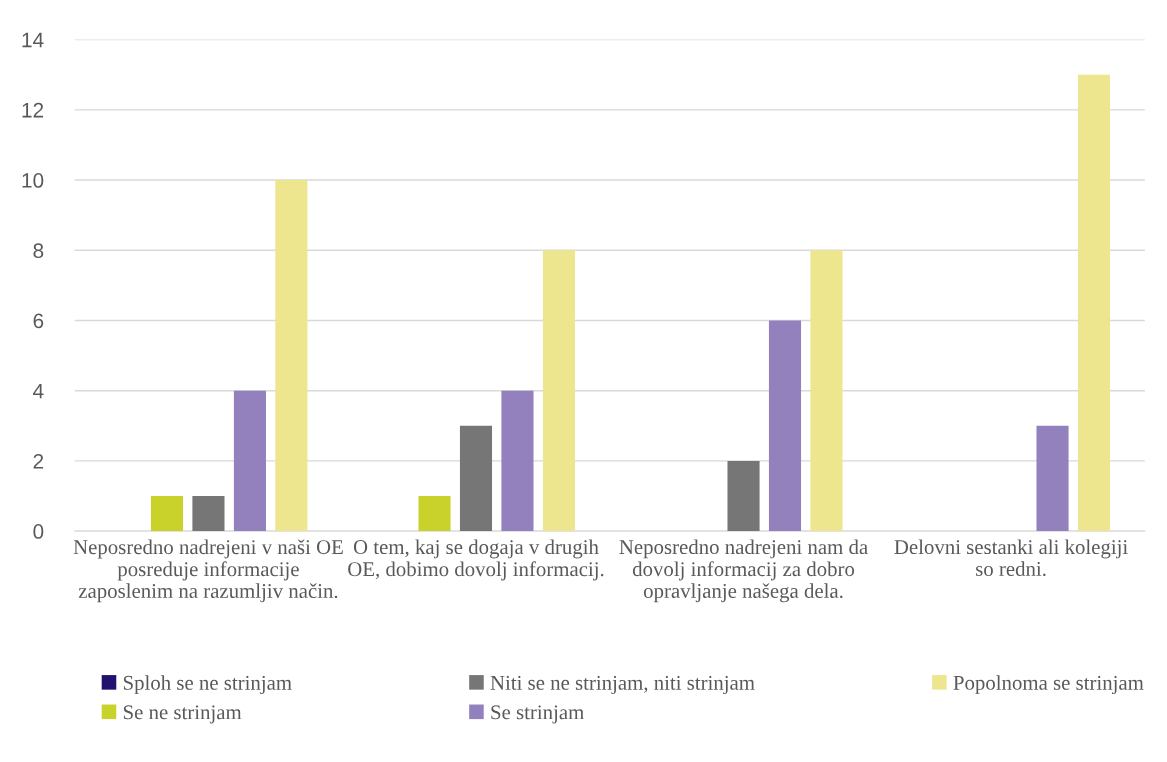 The height and width of the screenshot is (762, 1167). Describe the element at coordinates (33, 40) in the screenshot. I see `y-tick-label: 14` at that location.